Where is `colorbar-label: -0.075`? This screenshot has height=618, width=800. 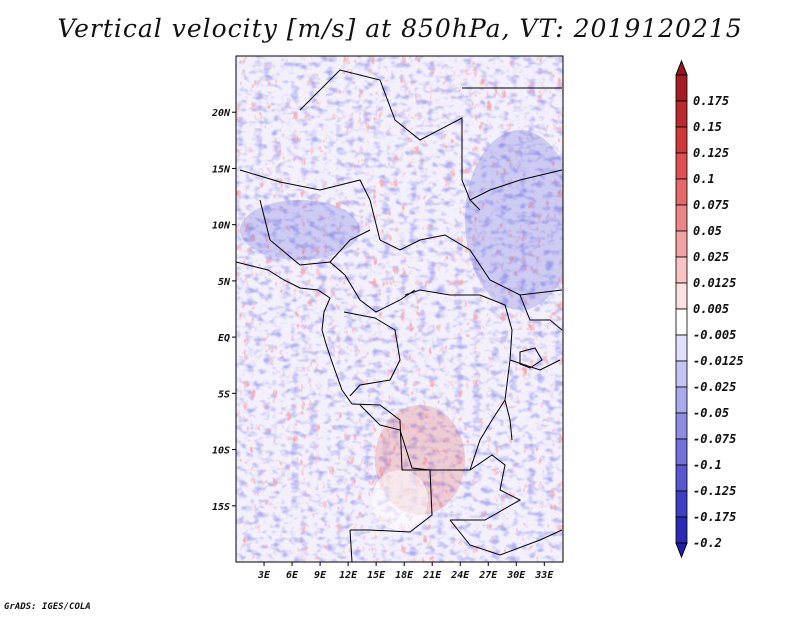 colorbar-label: -0.075 is located at coordinates (714, 439).